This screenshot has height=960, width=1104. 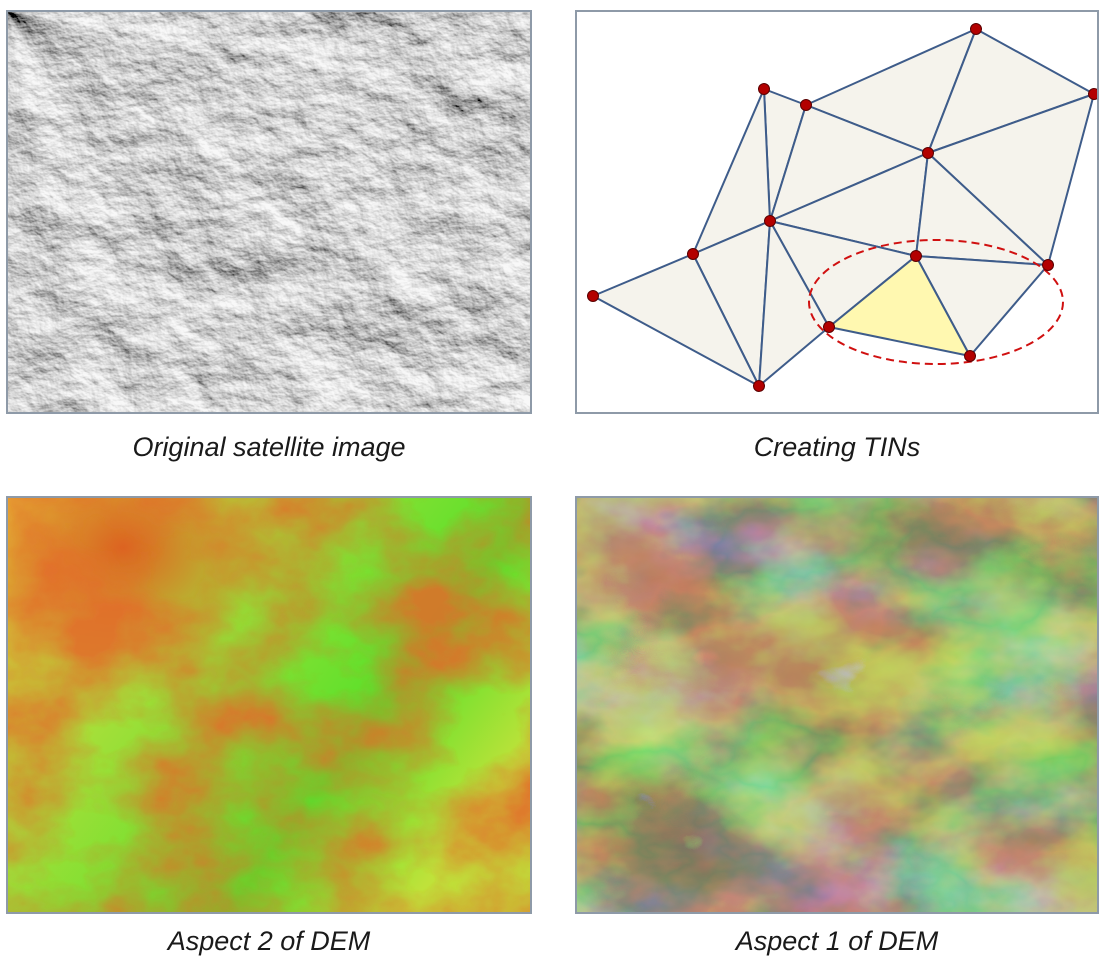 I want to click on tin-highlight-ellipse, so click(x=936, y=302).